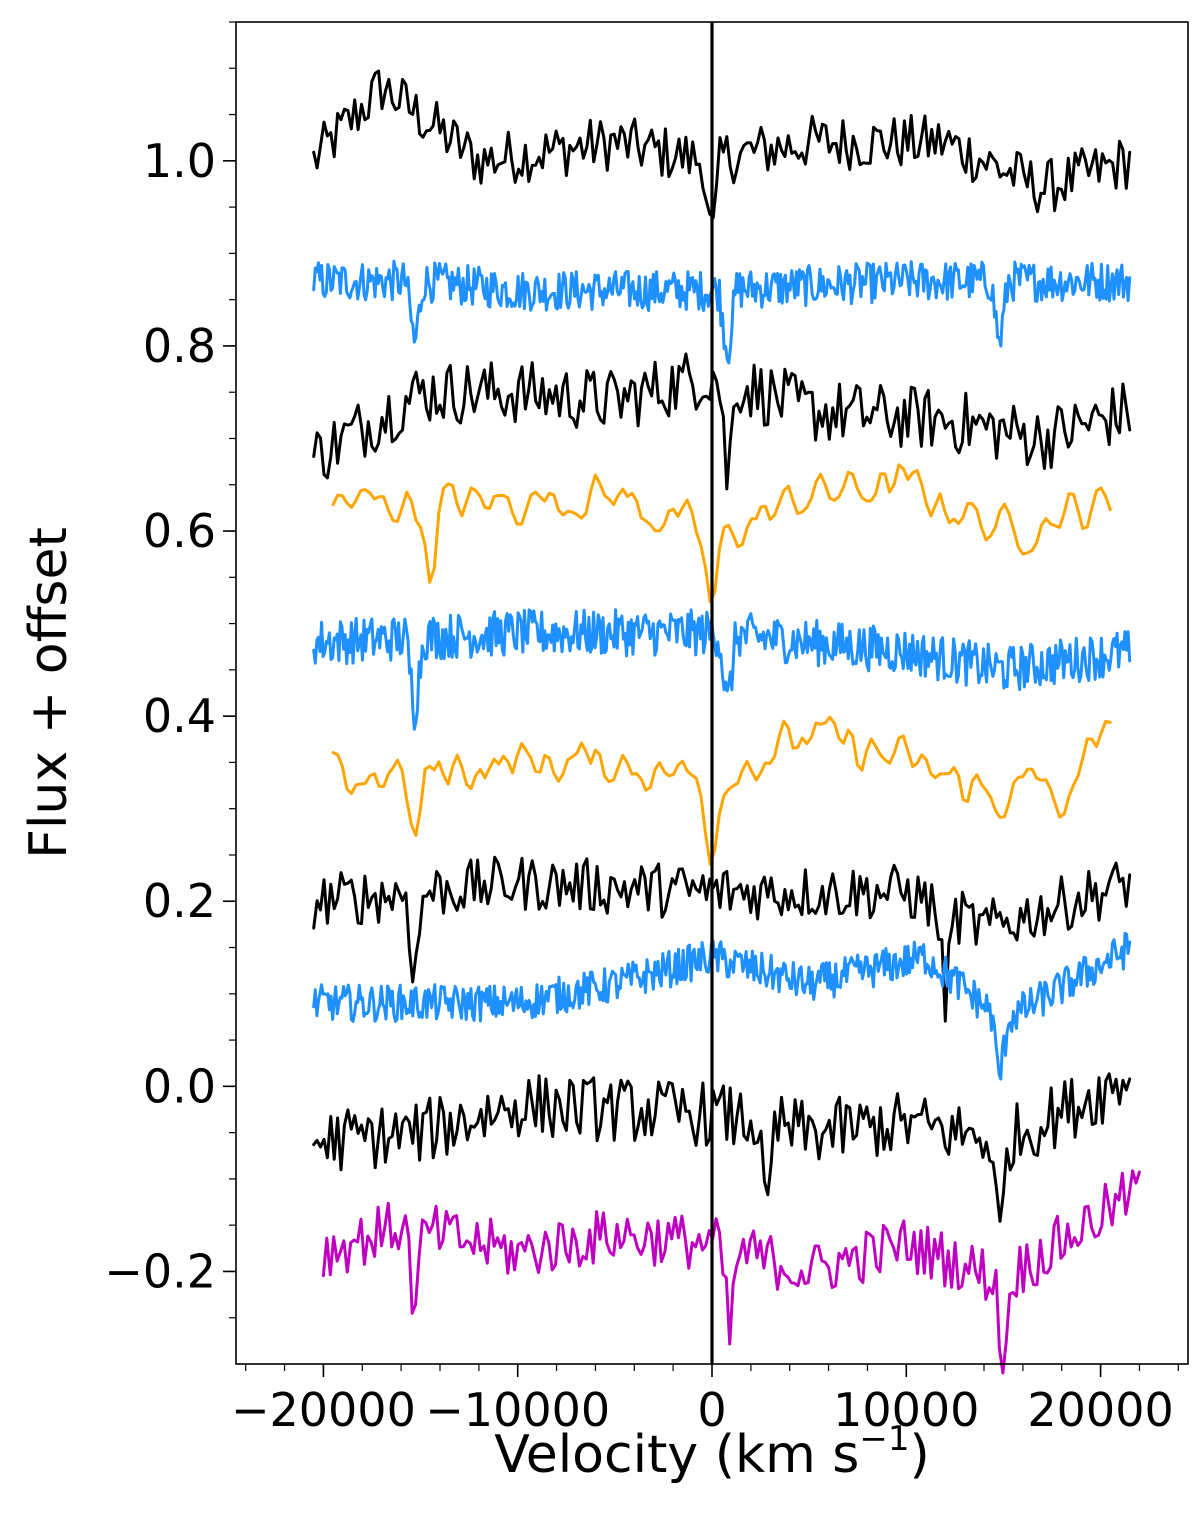  What do you see at coordinates (179, 716) in the screenshot?
I see `y-tick-label: 0.4` at bounding box center [179, 716].